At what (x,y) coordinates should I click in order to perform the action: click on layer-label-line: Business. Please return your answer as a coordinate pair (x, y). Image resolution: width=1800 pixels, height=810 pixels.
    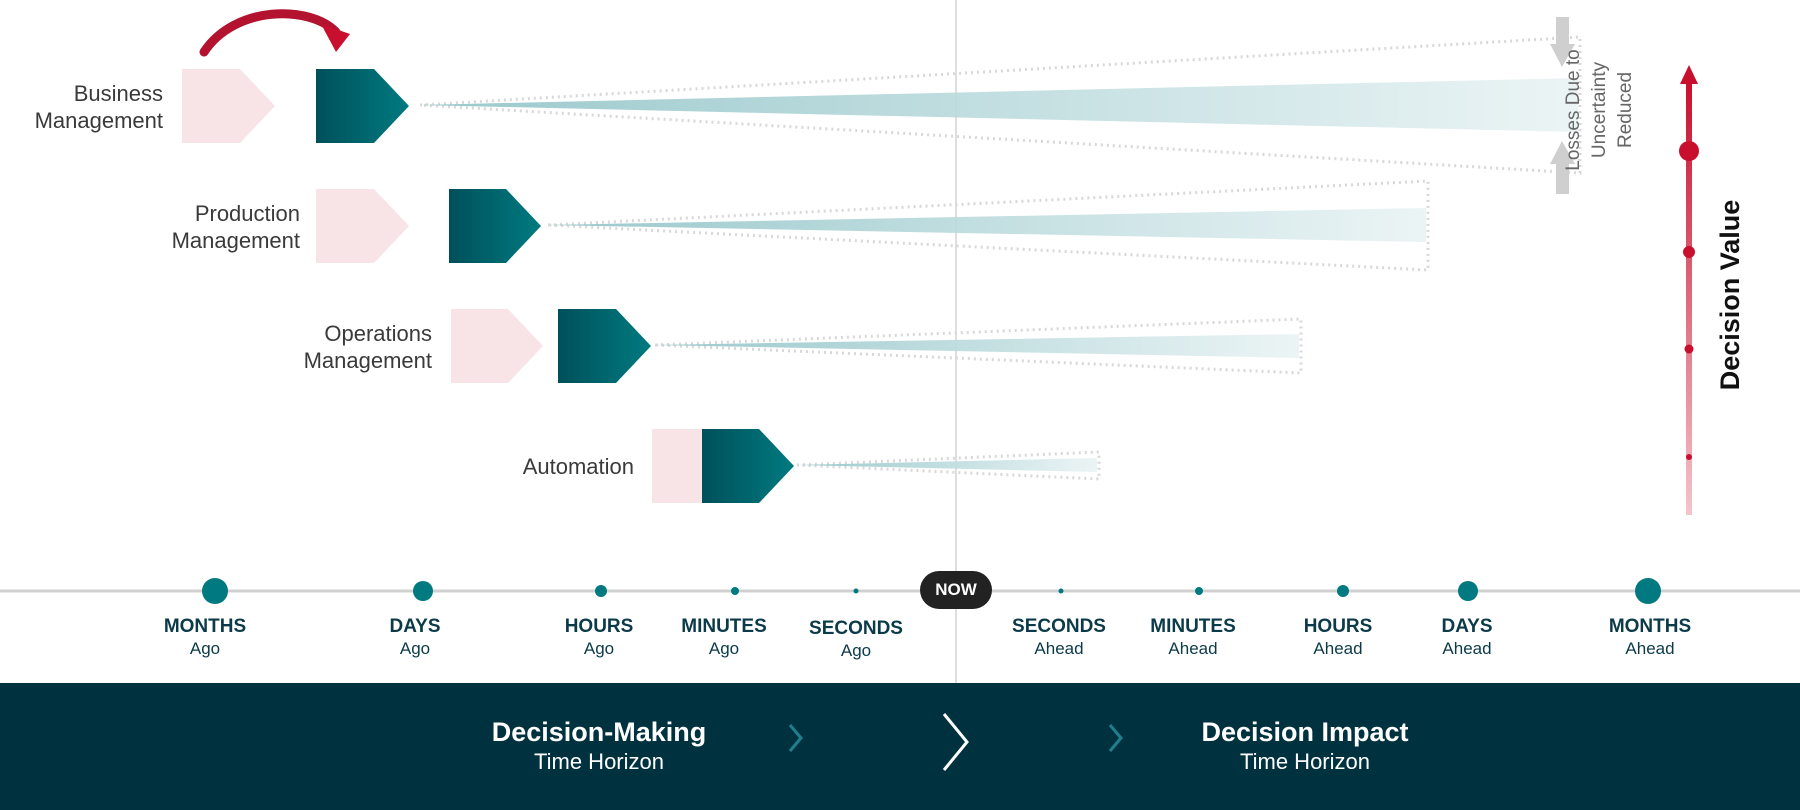
    Looking at the image, I should click on (118, 93).